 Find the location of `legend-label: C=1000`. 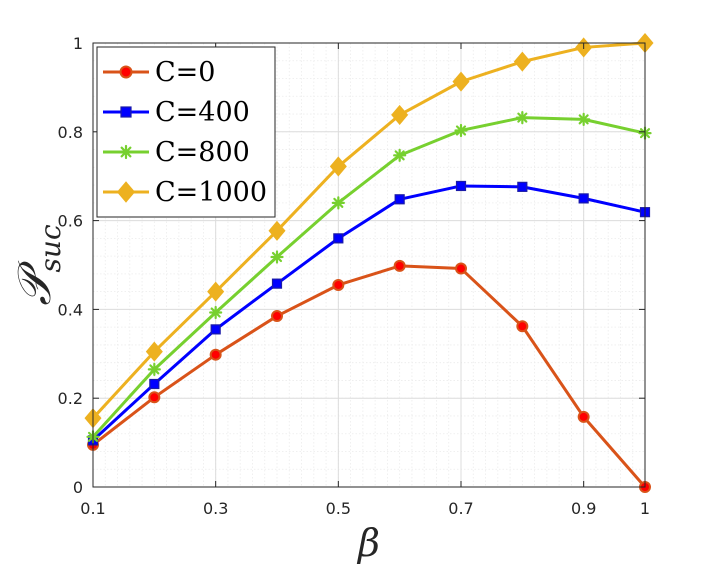

legend-label: C=1000 is located at coordinates (211, 192).